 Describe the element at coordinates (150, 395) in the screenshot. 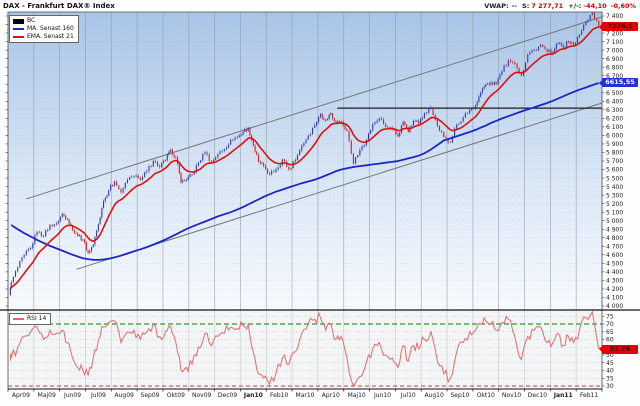

I see `x-axis-label: Sep09` at that location.